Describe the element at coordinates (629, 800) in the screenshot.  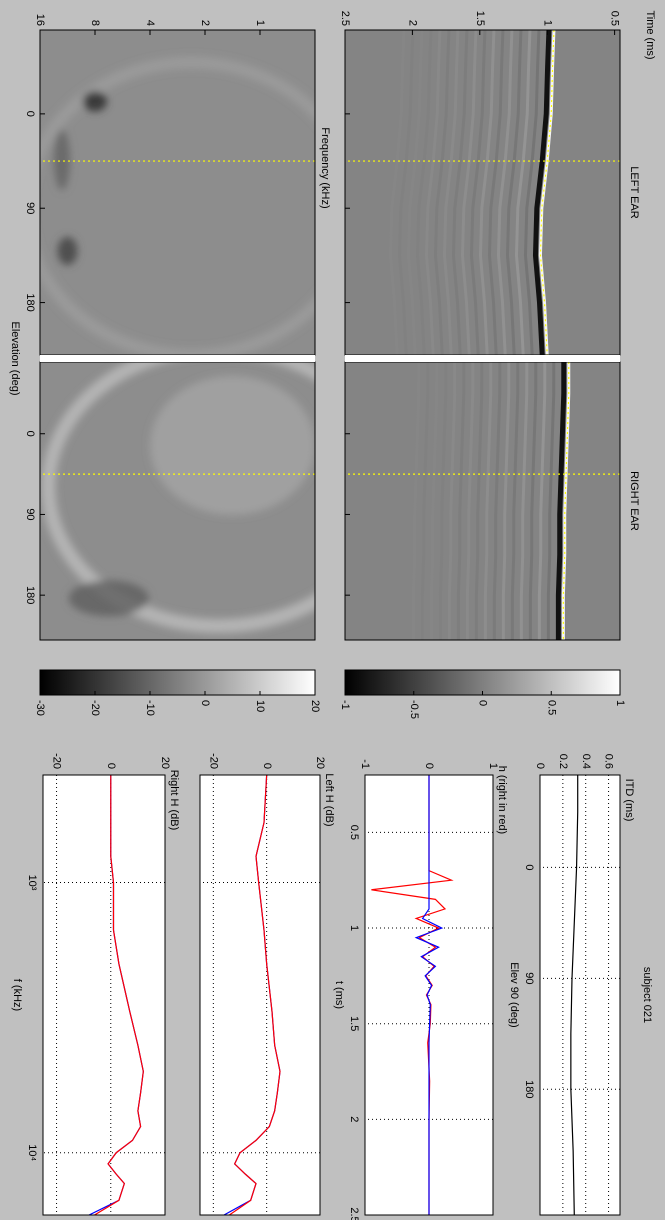
I see `y-axis-label: ITD (ms)` at that location.